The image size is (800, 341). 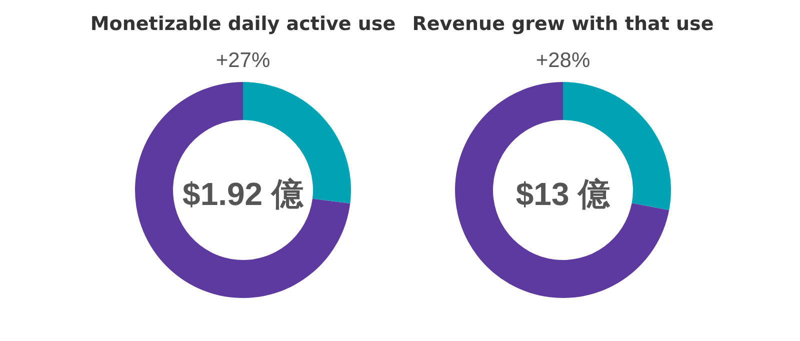 I want to click on text: +28%, so click(x=563, y=60).